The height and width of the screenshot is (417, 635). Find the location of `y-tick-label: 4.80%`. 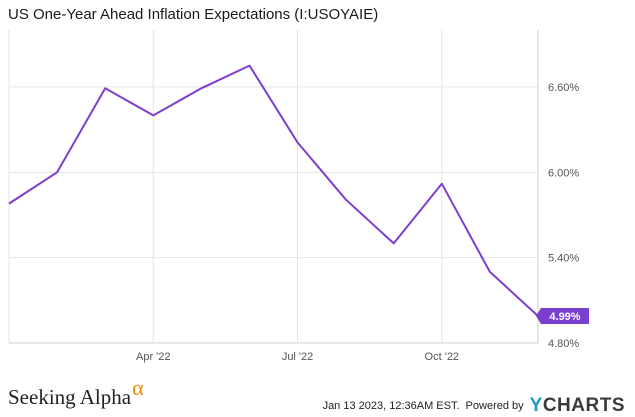

y-tick-label: 4.80% is located at coordinates (563, 344).